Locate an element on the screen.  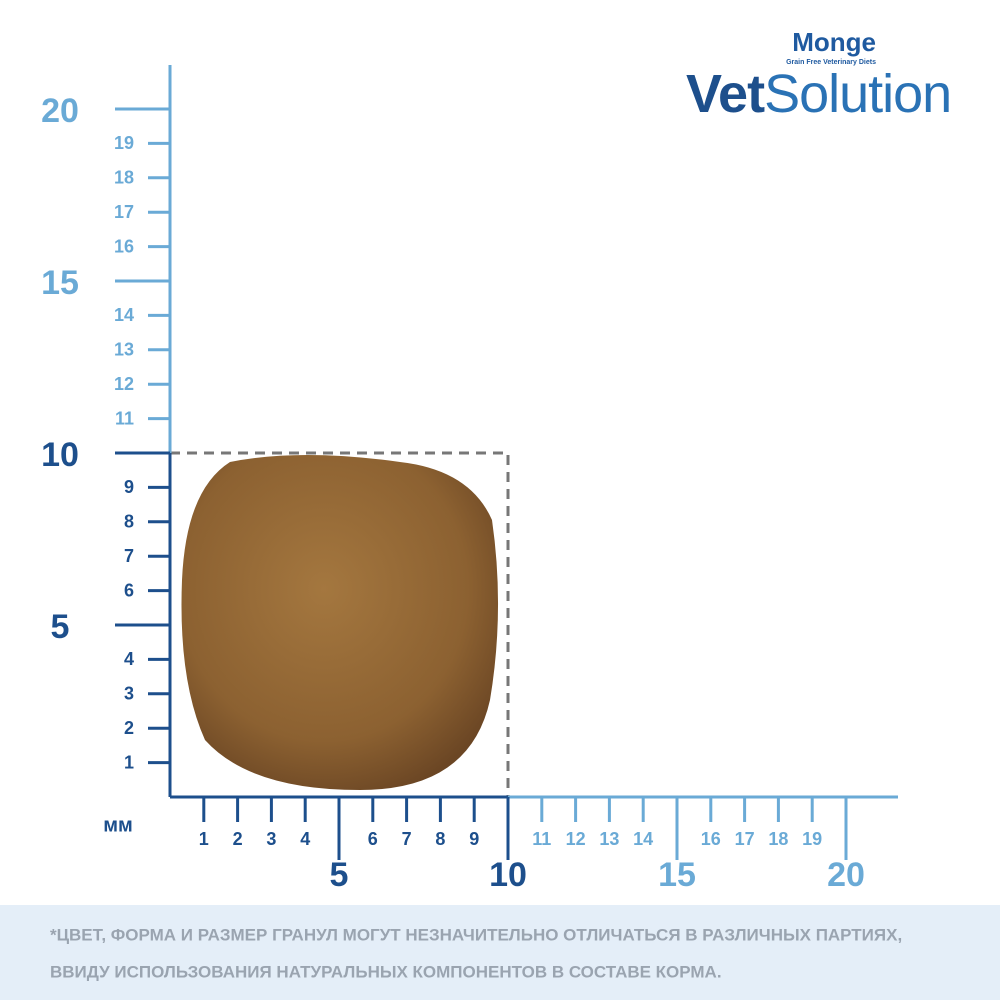
x-minor-label: 19 is located at coordinates (812, 839).